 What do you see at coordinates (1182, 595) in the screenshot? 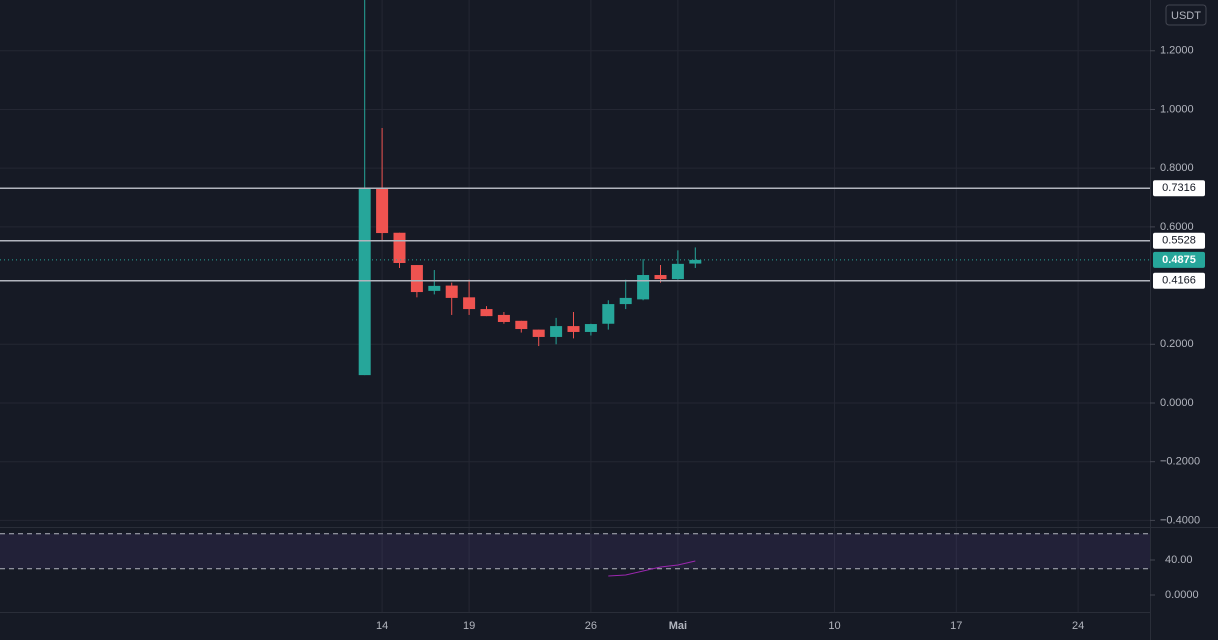
I see `rsi-tick-label: 0.0000` at bounding box center [1182, 595].